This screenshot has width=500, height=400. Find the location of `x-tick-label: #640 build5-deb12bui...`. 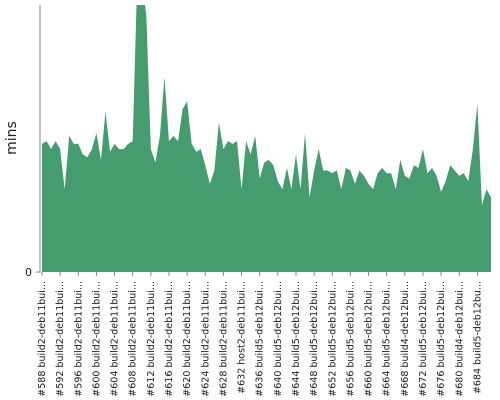

x-tick-label: #640 build5-deb12bui... is located at coordinates (278, 339).